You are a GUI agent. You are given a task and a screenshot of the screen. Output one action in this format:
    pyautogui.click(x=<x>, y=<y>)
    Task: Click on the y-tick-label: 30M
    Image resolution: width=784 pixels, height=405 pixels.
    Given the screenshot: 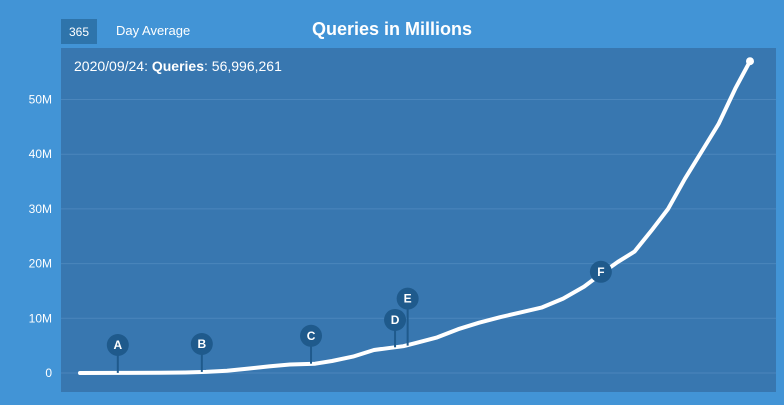 What is the action you would take?
    pyautogui.click(x=40, y=209)
    